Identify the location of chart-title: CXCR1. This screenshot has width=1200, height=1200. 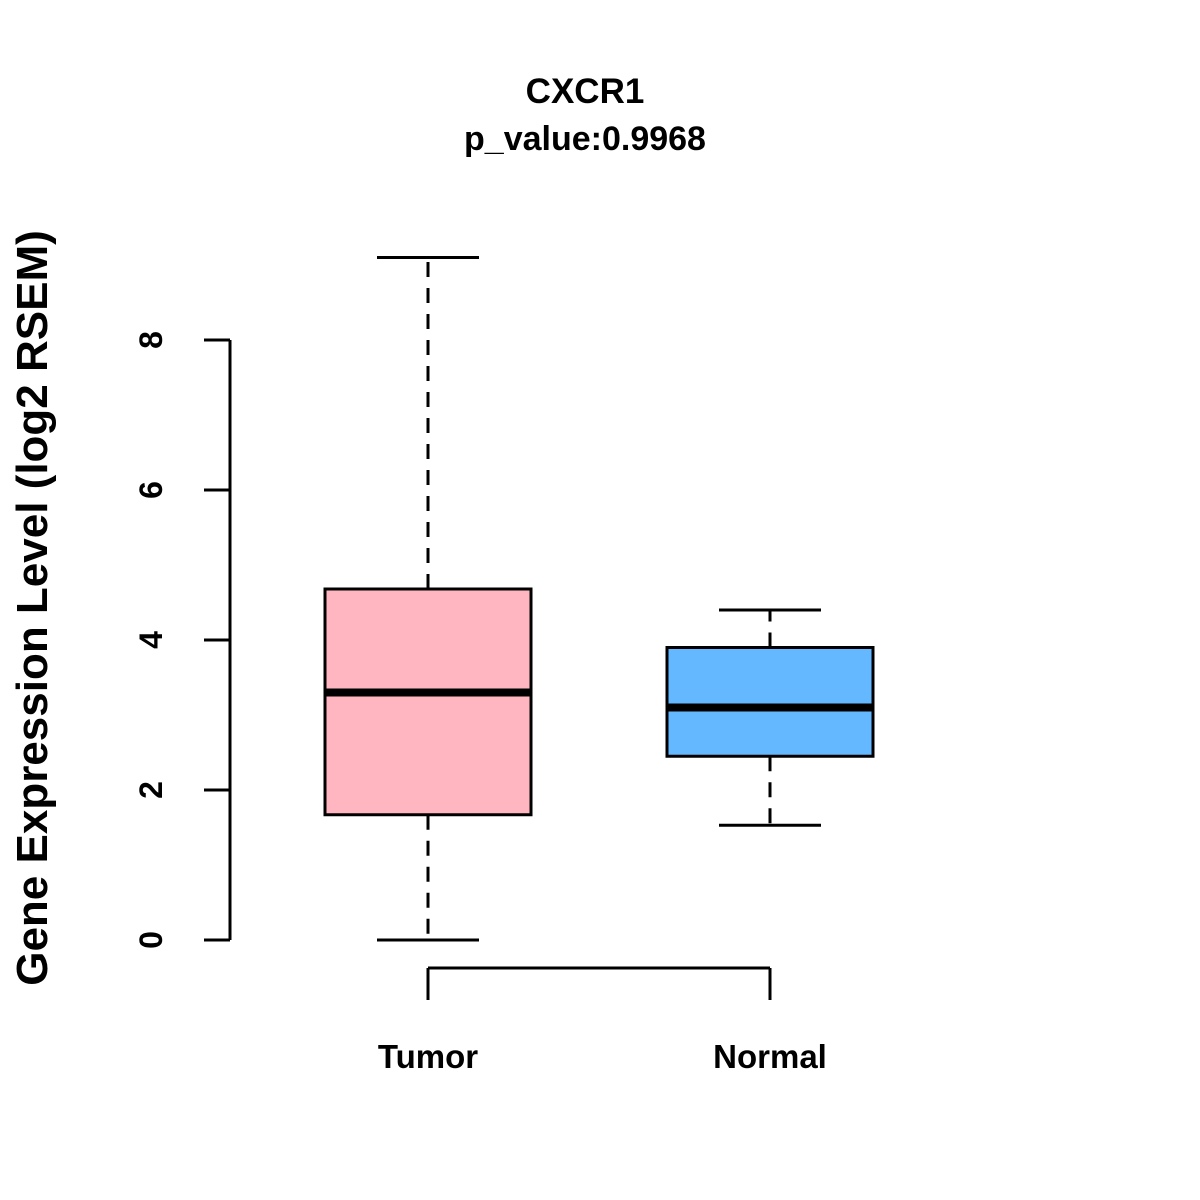
(585, 91).